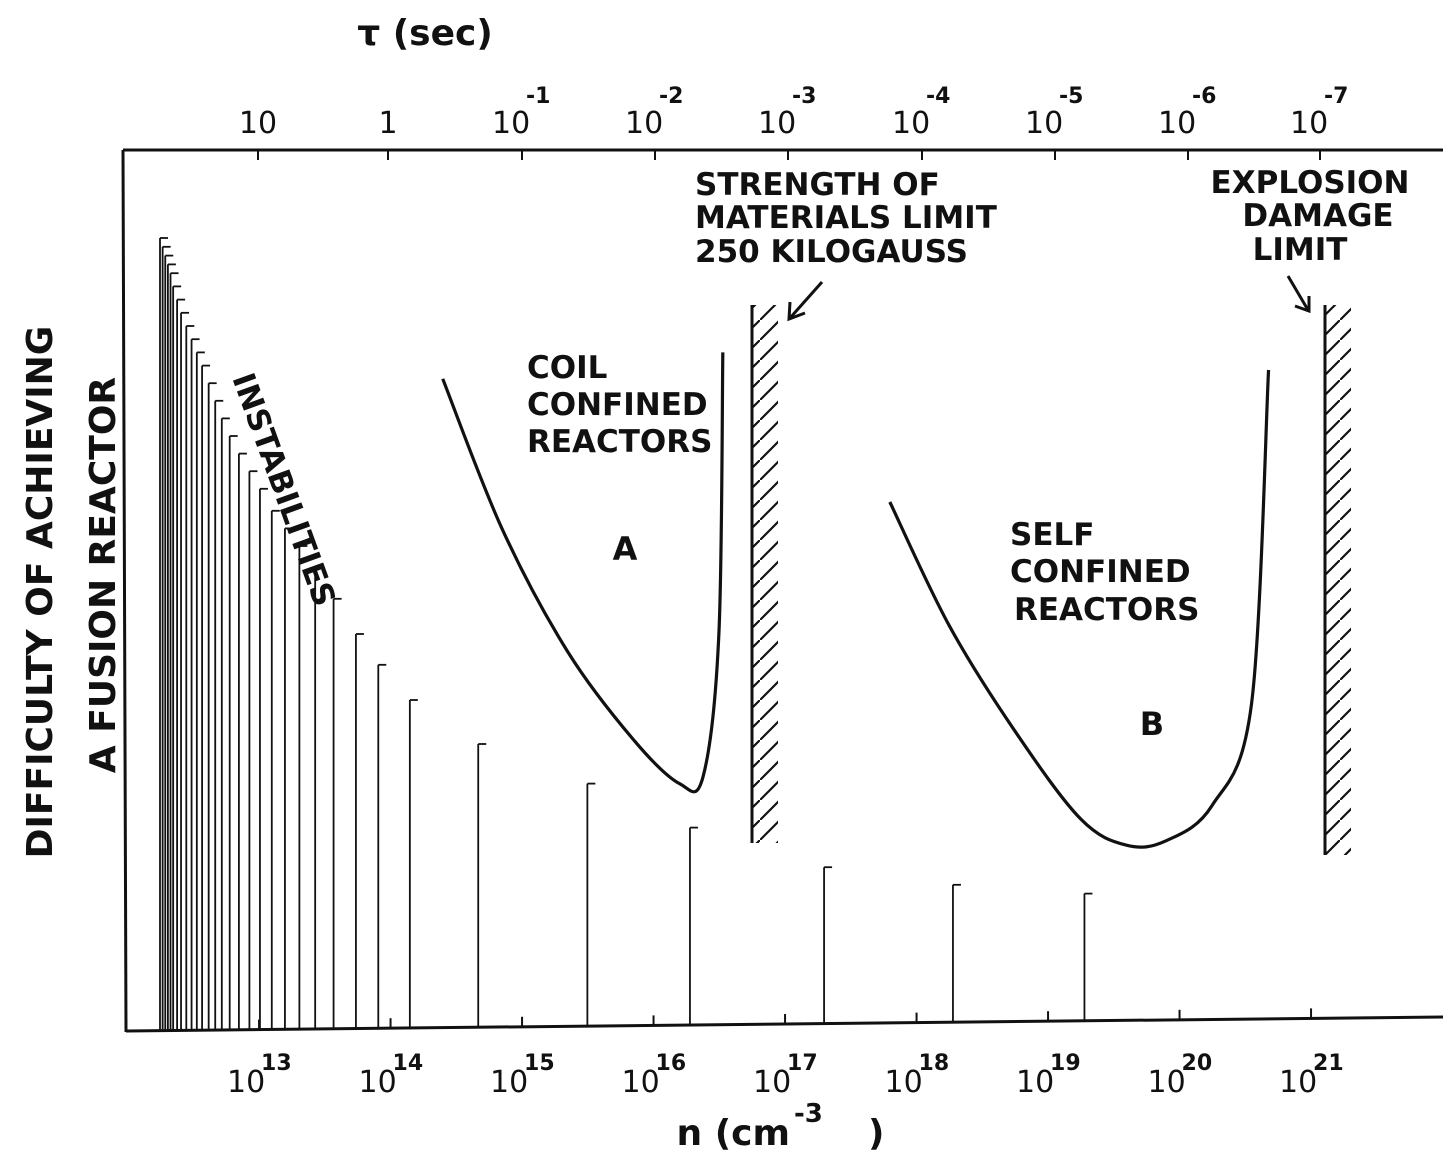  Describe the element at coordinates (539, 1063) in the screenshot. I see `bottom-tick-exponent: 15` at that location.